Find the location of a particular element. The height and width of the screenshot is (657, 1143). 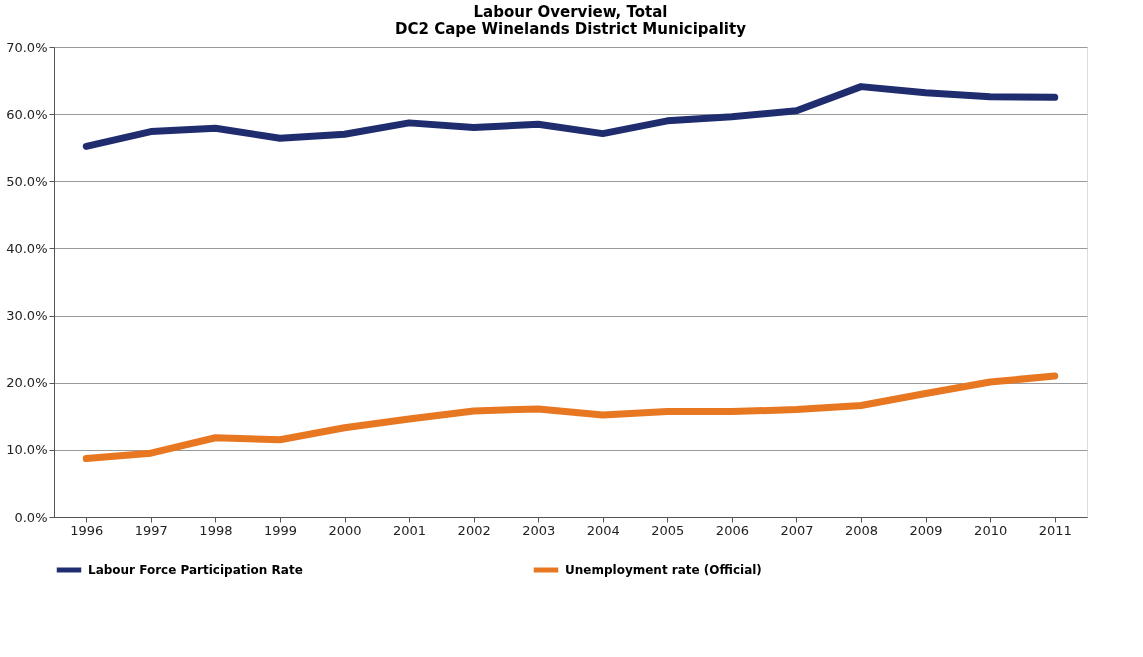

x-tick-label: 2006 is located at coordinates (732, 530).